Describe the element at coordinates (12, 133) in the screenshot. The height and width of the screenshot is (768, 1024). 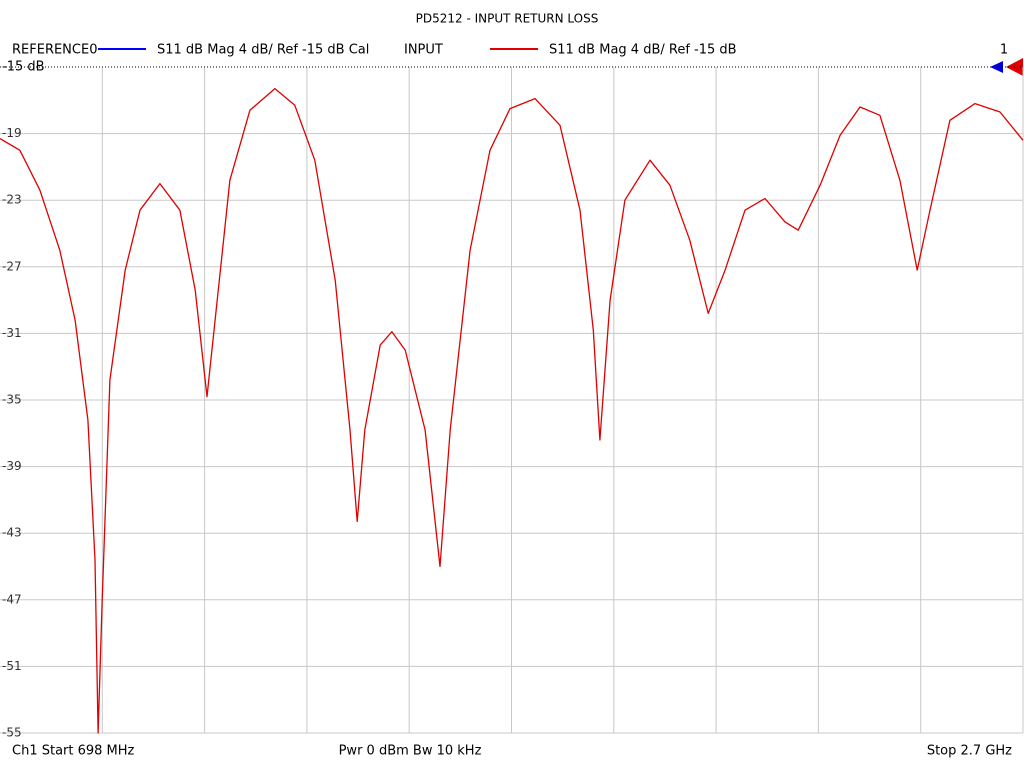
I see `y-tick-label: -19` at that location.